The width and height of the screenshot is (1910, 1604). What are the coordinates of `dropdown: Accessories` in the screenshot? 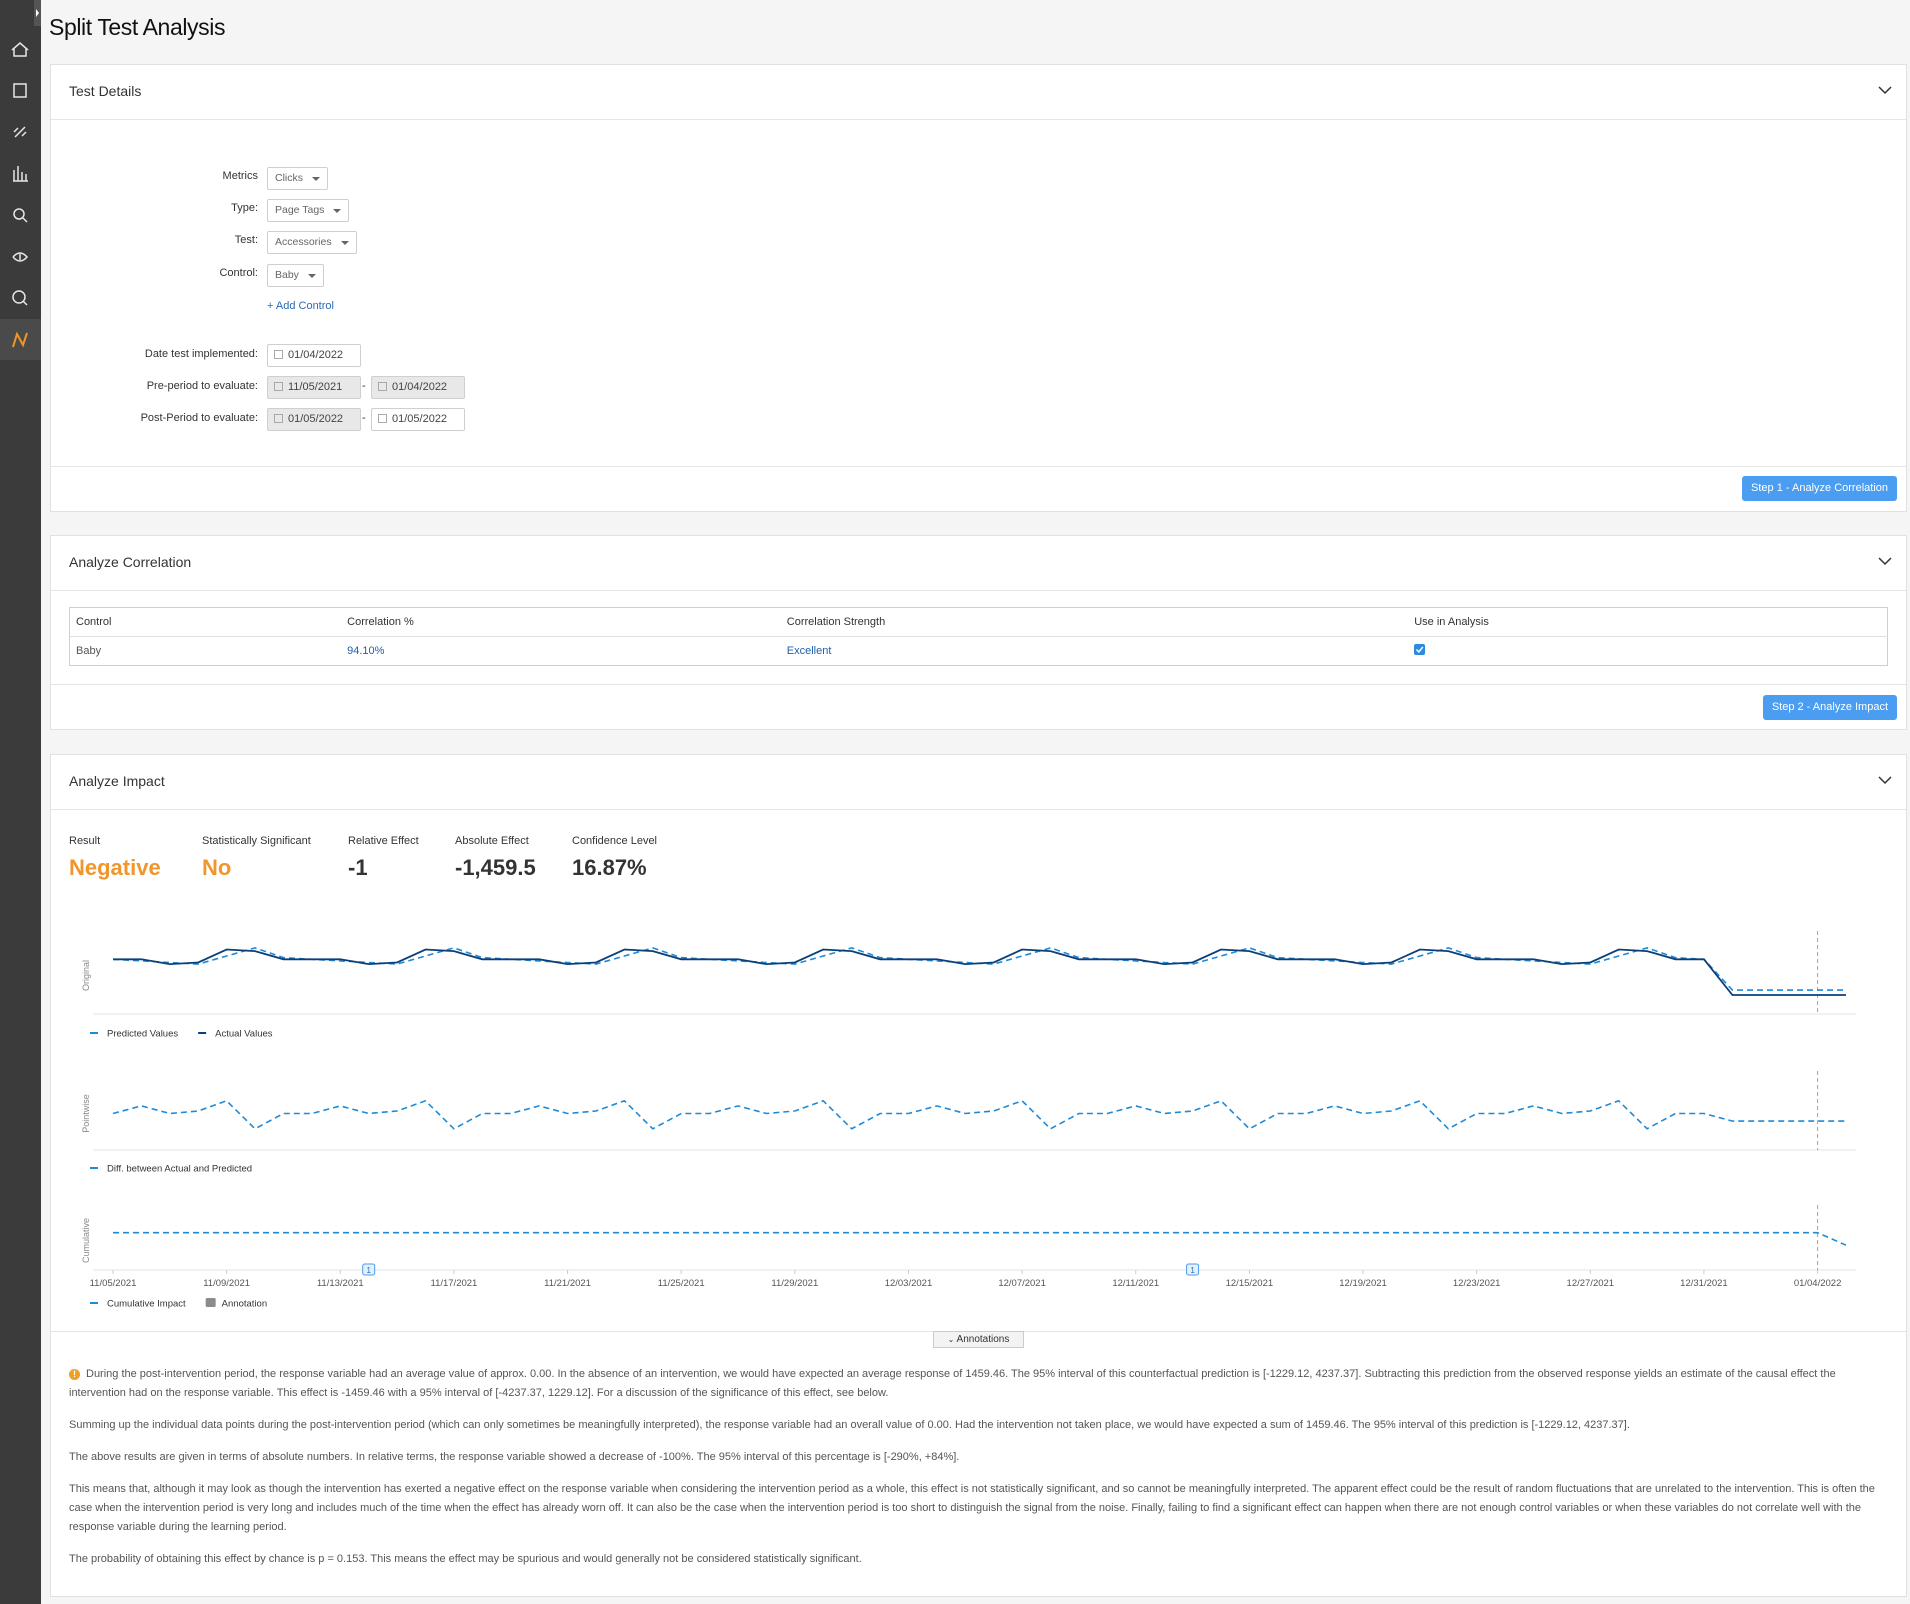 It's located at (312, 242).